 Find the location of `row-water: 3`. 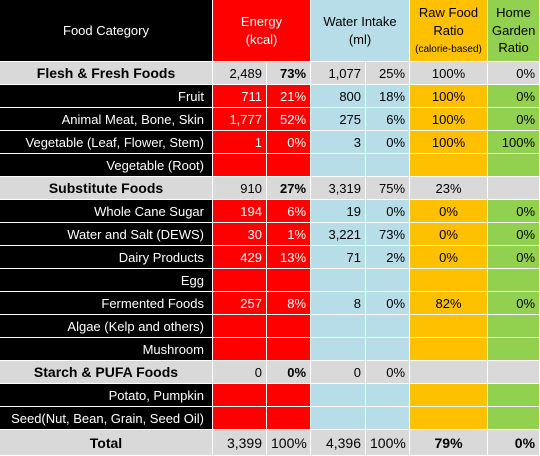

row-water: 3 is located at coordinates (339, 142).